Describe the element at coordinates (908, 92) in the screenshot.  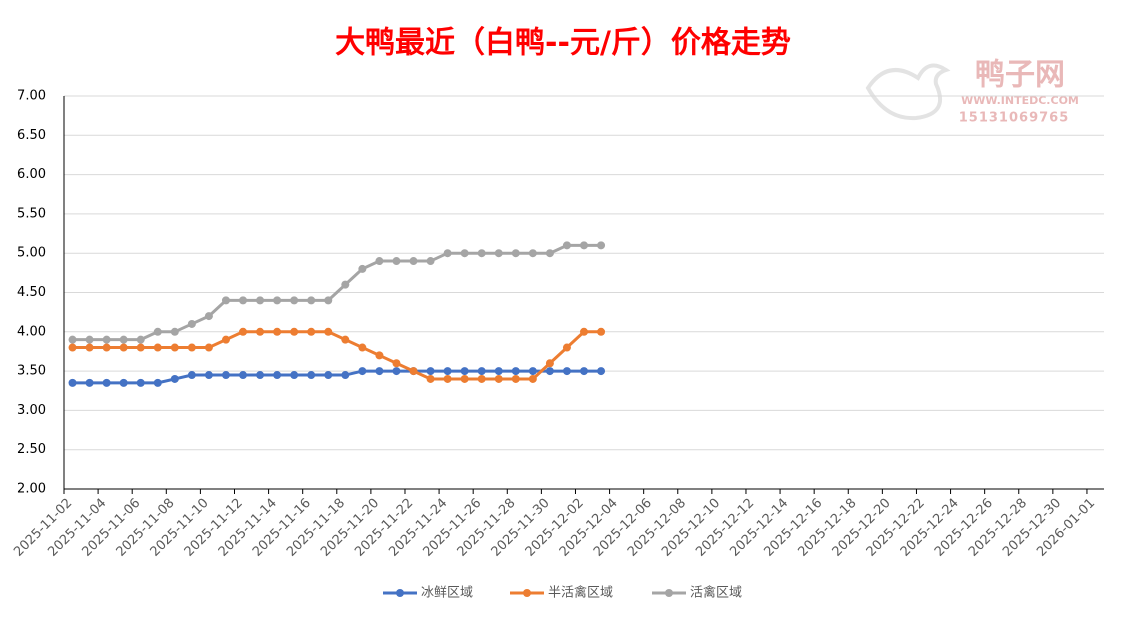
I see `watermark-logo` at that location.